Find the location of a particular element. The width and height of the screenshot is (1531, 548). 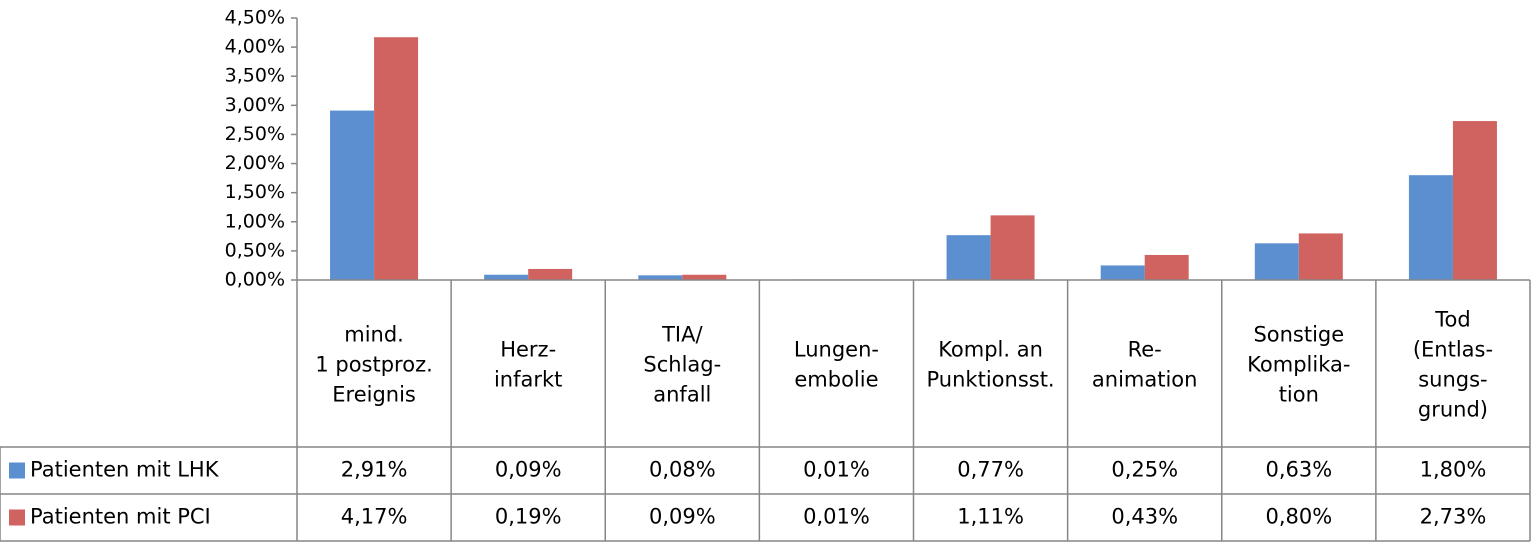

x-tick-label: Sonstige Komplika-tion is located at coordinates (1298, 365).